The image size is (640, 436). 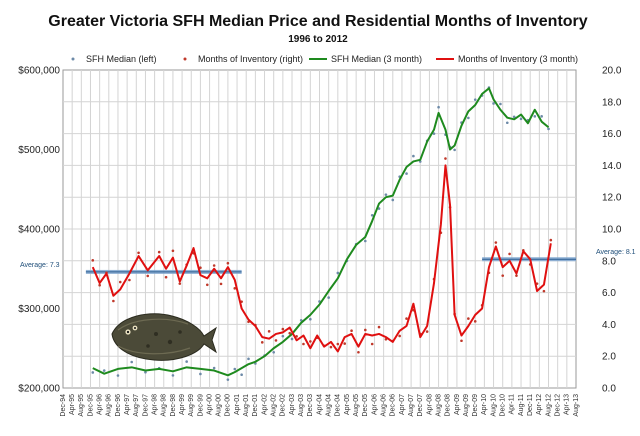 What do you see at coordinates (411, 405) in the screenshot?
I see `x-axis-tick-label: Aug-07` at bounding box center [411, 405].